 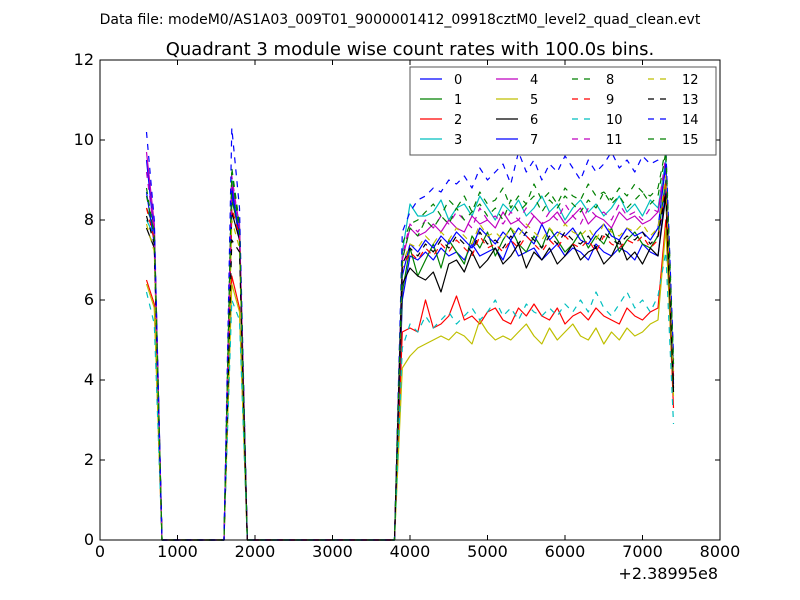 I want to click on y-tick-label: 12, so click(x=84, y=59).